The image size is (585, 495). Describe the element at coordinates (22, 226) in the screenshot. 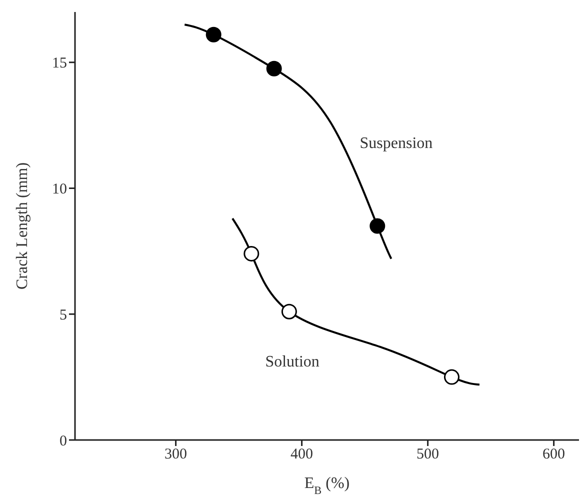

I see `y-axis-title: Crack Length (mm)` at that location.